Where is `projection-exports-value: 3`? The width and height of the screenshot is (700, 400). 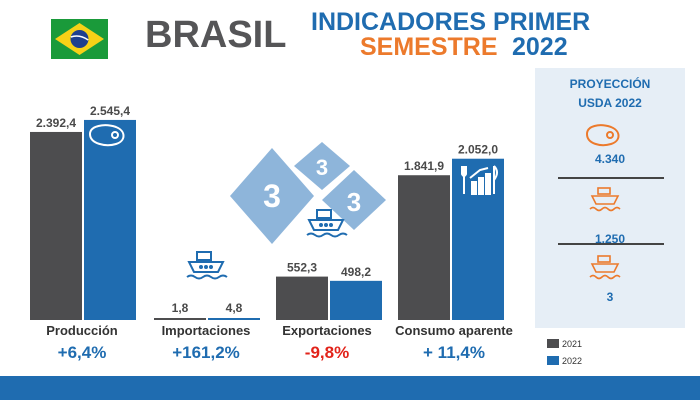 projection-exports-value: 3 is located at coordinates (610, 297).